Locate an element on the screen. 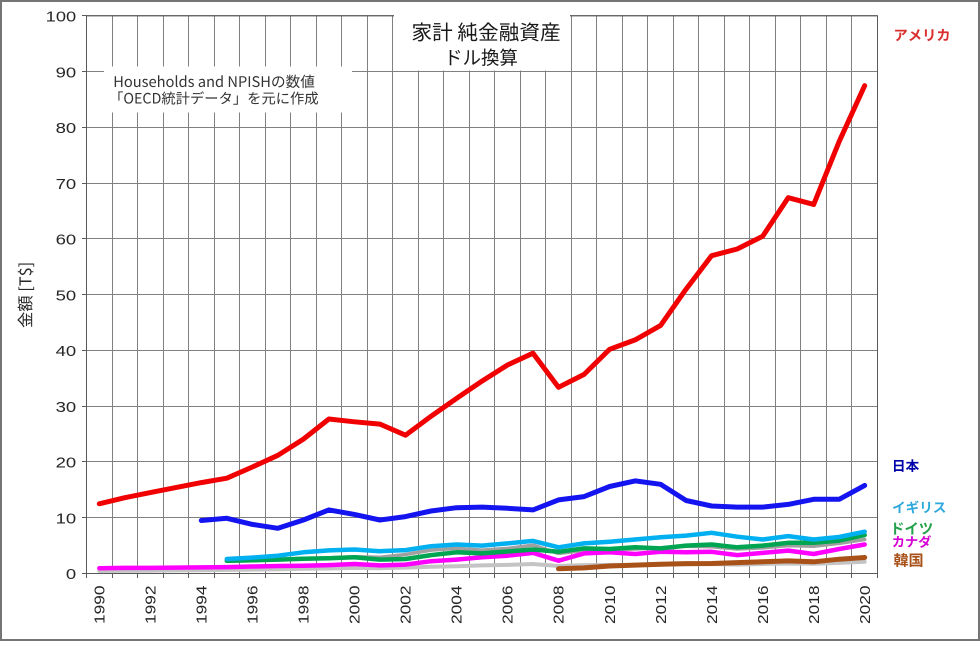 This screenshot has height=646, width=980. svg-text: 1994 is located at coordinates (203, 605).